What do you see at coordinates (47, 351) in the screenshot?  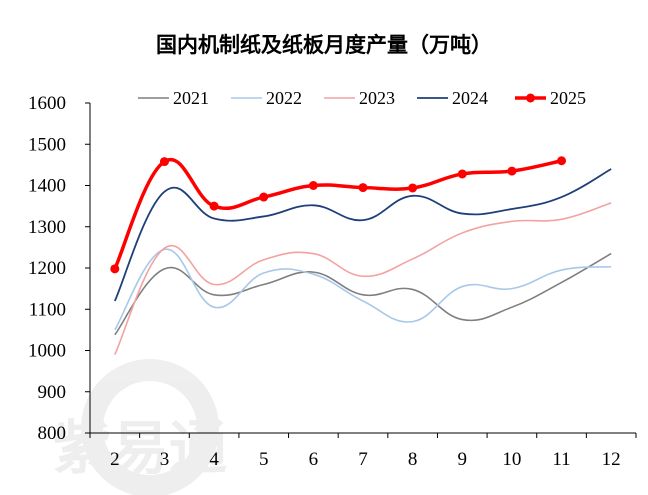 I see `y-tick-label: 1000` at bounding box center [47, 351].